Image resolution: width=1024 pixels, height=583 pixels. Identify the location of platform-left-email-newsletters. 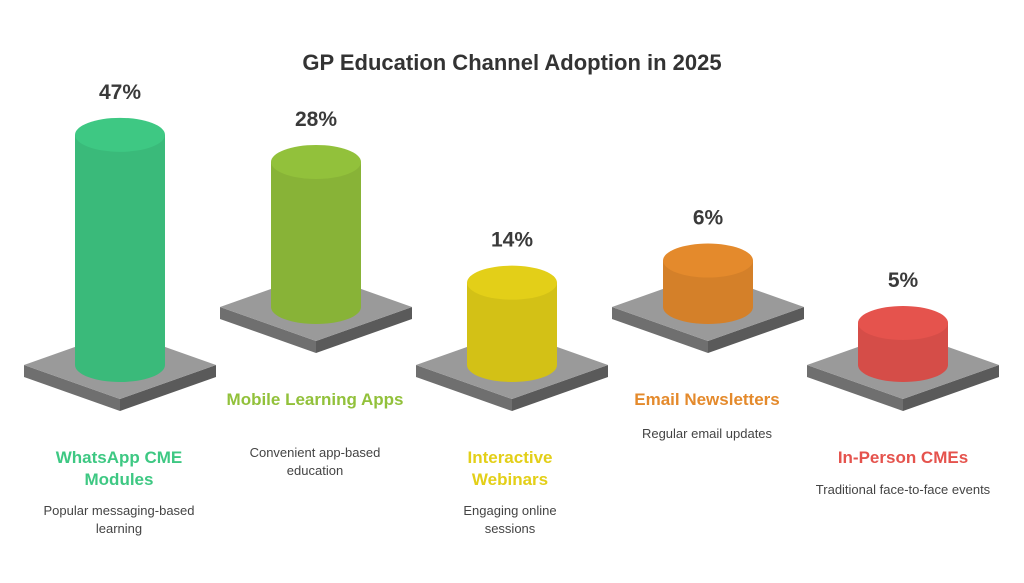
(660, 330).